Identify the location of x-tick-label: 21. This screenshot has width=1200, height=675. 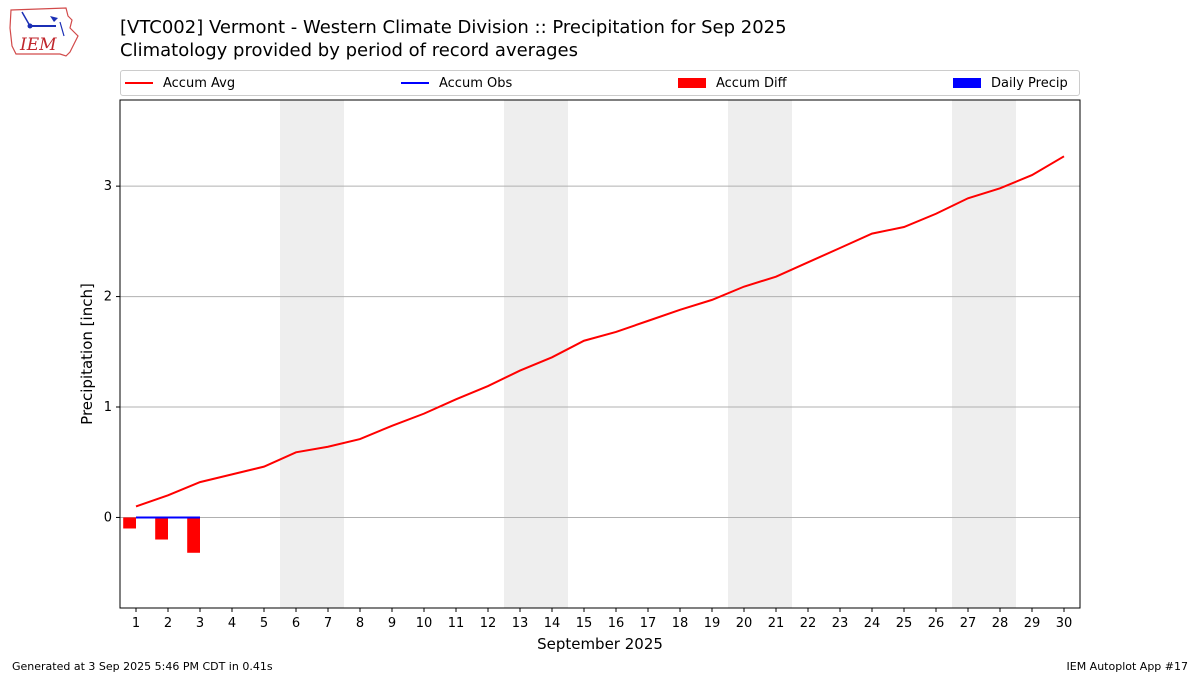
(776, 623).